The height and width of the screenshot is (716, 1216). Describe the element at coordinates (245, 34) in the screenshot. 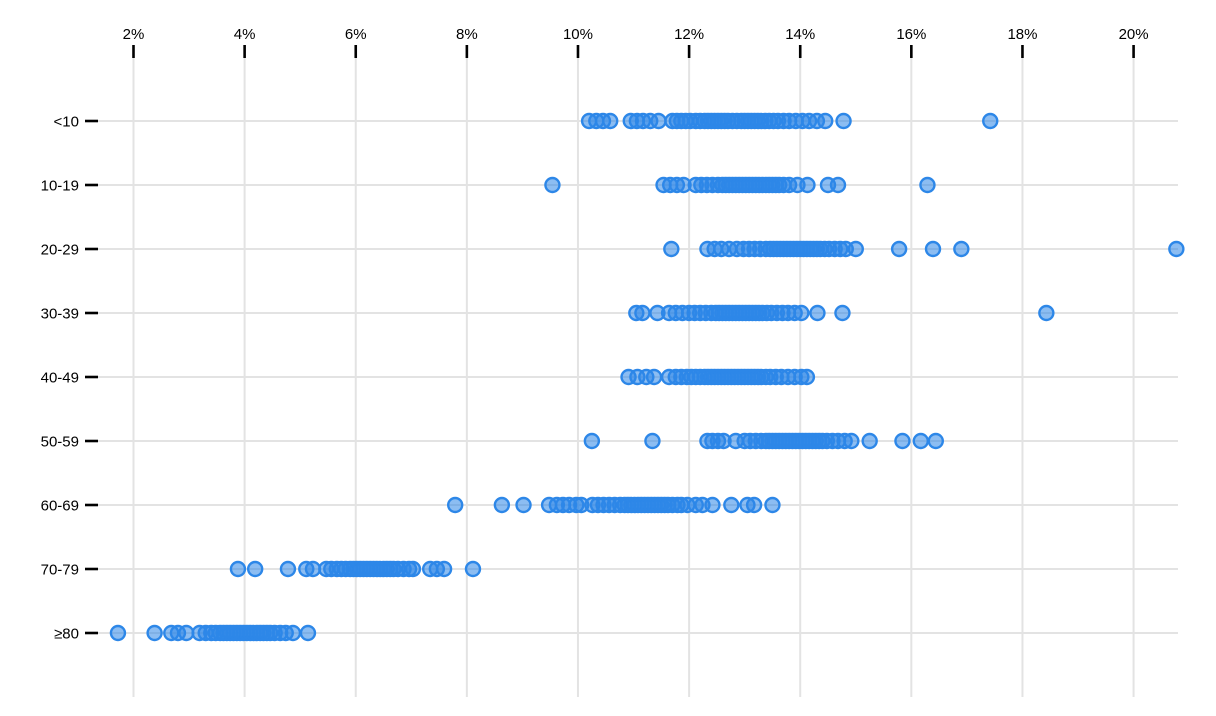

I see `x-axis-tick-label: 4%` at that location.